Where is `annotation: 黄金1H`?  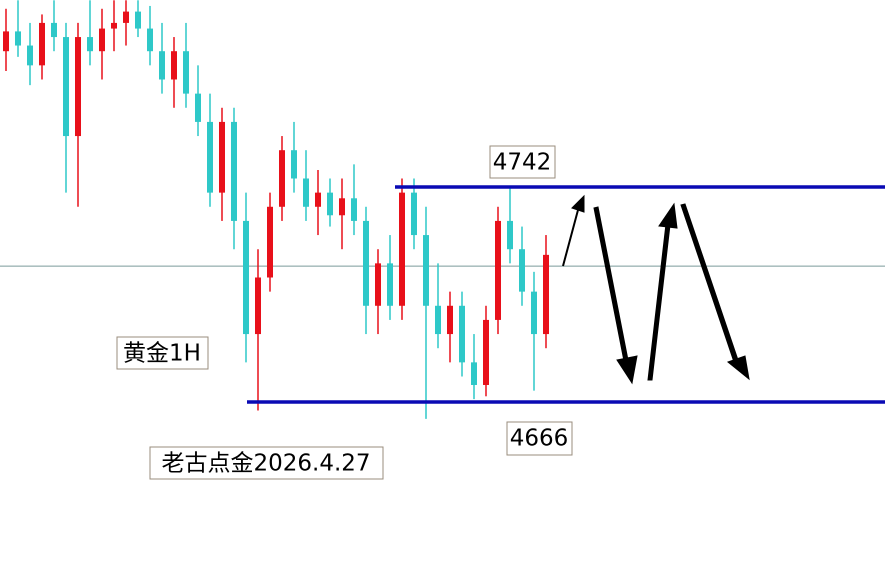 annotation: 黄金1H is located at coordinates (162, 354).